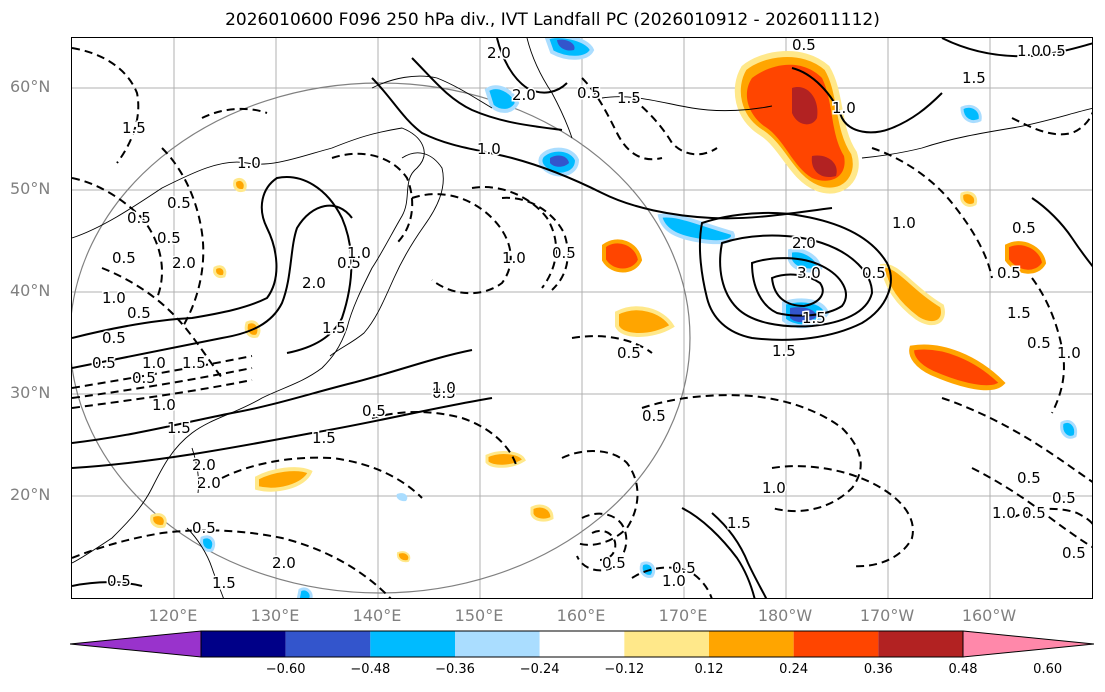  What do you see at coordinates (963, 669) in the screenshot?
I see `colorbar-tick-label: 0.48` at bounding box center [963, 669].